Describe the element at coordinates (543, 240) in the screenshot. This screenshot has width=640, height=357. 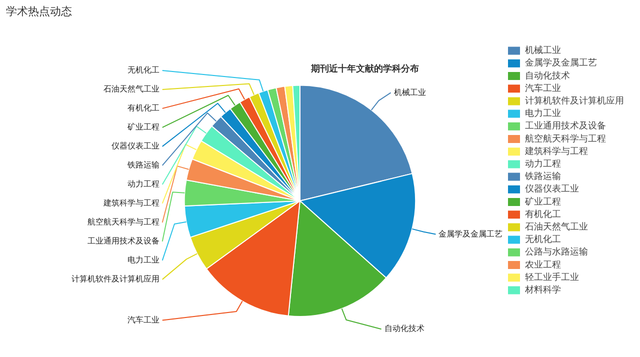
I see `legend-label: 无机化工` at that location.